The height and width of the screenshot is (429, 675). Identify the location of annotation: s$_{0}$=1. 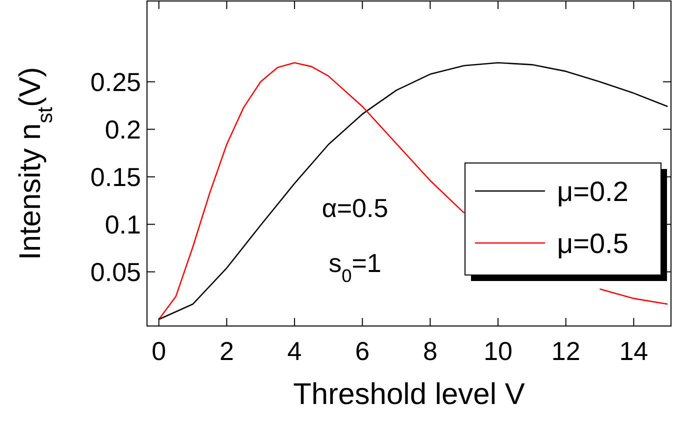
(355, 267).